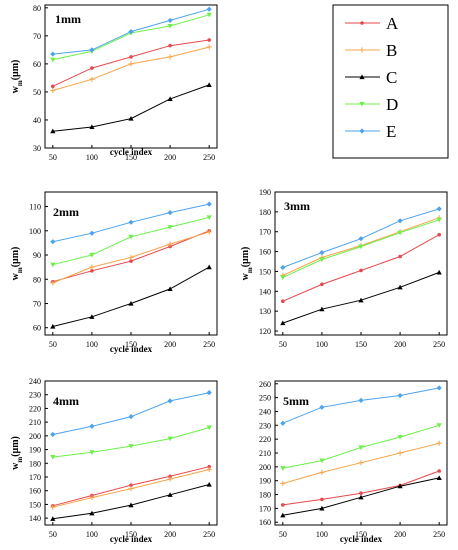 Image resolution: width=458 pixels, height=550 pixels. I want to click on legend-label-e: E, so click(391, 131).